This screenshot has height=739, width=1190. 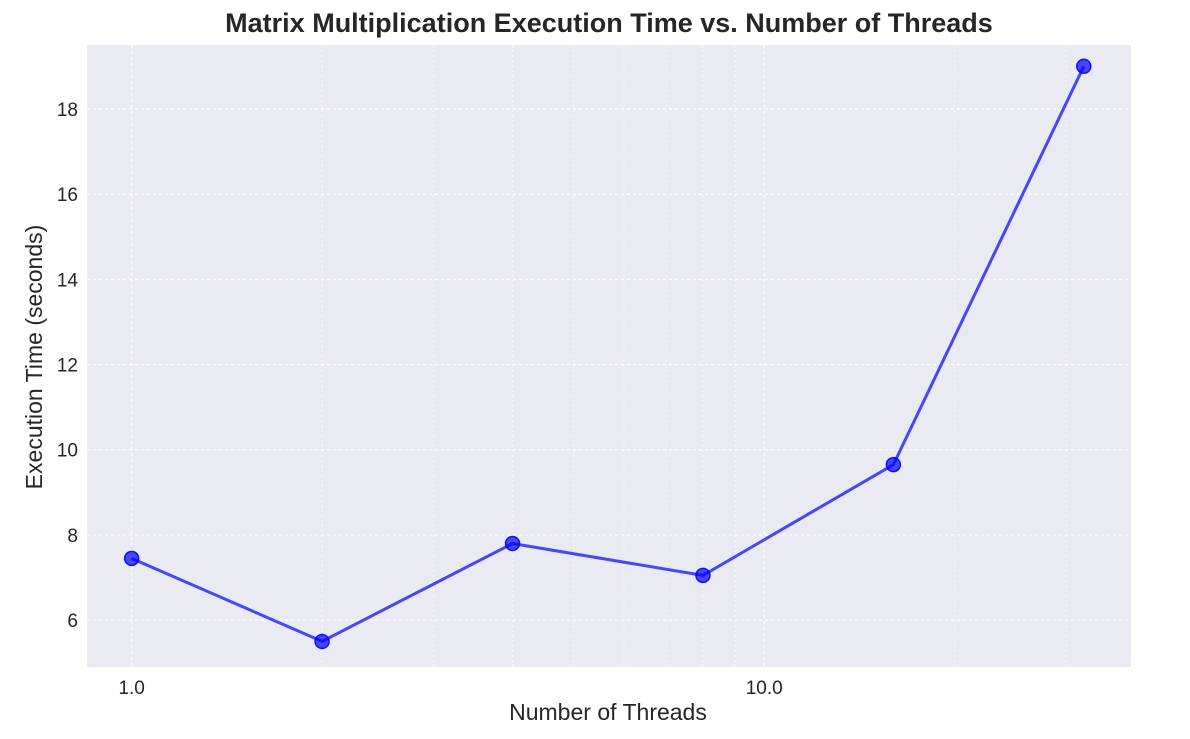 I want to click on y-tick-label: 12, so click(x=67, y=366).